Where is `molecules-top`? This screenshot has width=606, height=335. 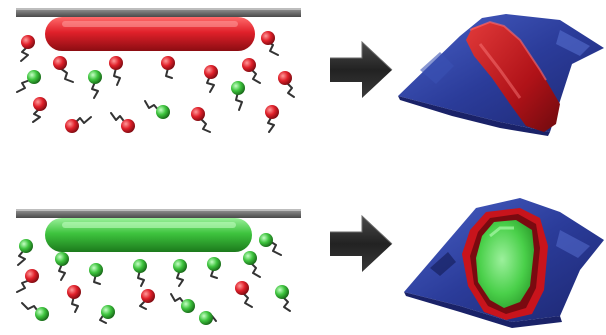 molecules-top is located at coordinates (155, 86).